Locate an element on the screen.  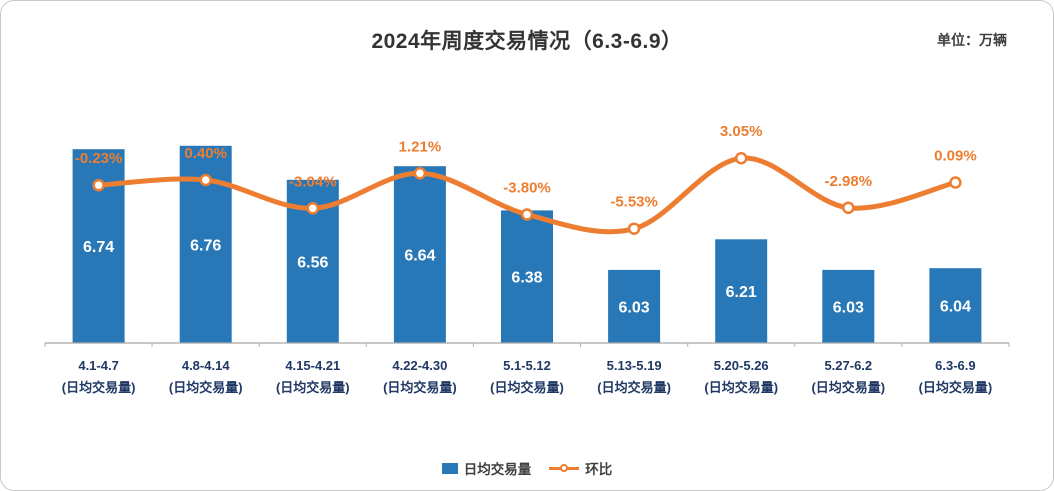
category-label-range: 6.3-6.9 is located at coordinates (955, 365).